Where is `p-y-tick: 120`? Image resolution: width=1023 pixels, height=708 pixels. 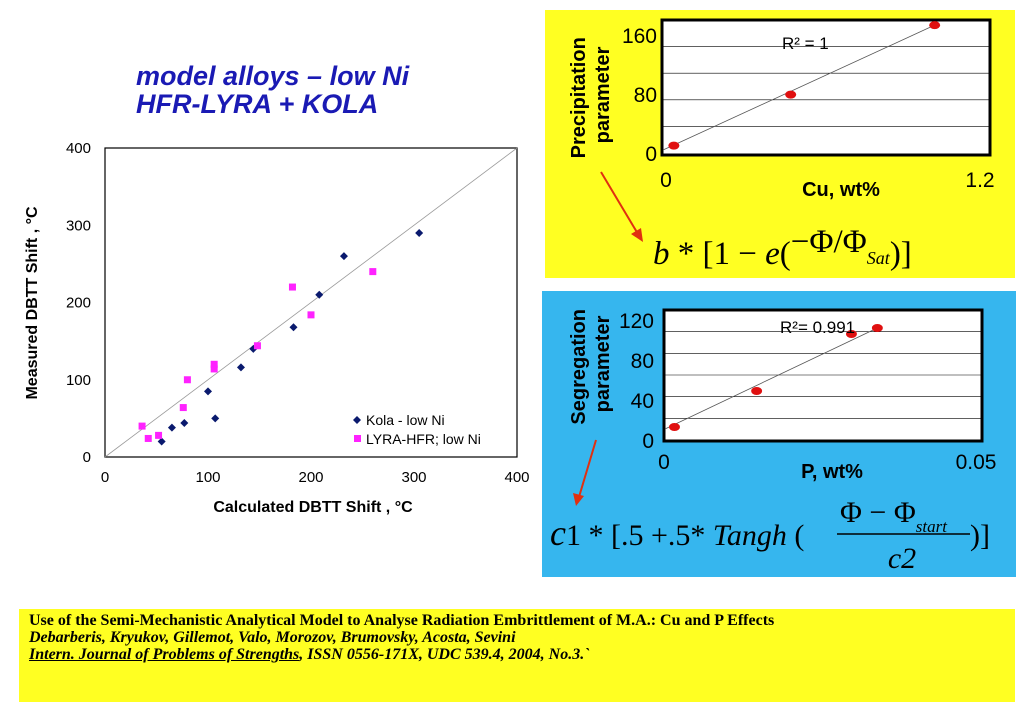
p-y-tick: 120 is located at coordinates (636, 321).